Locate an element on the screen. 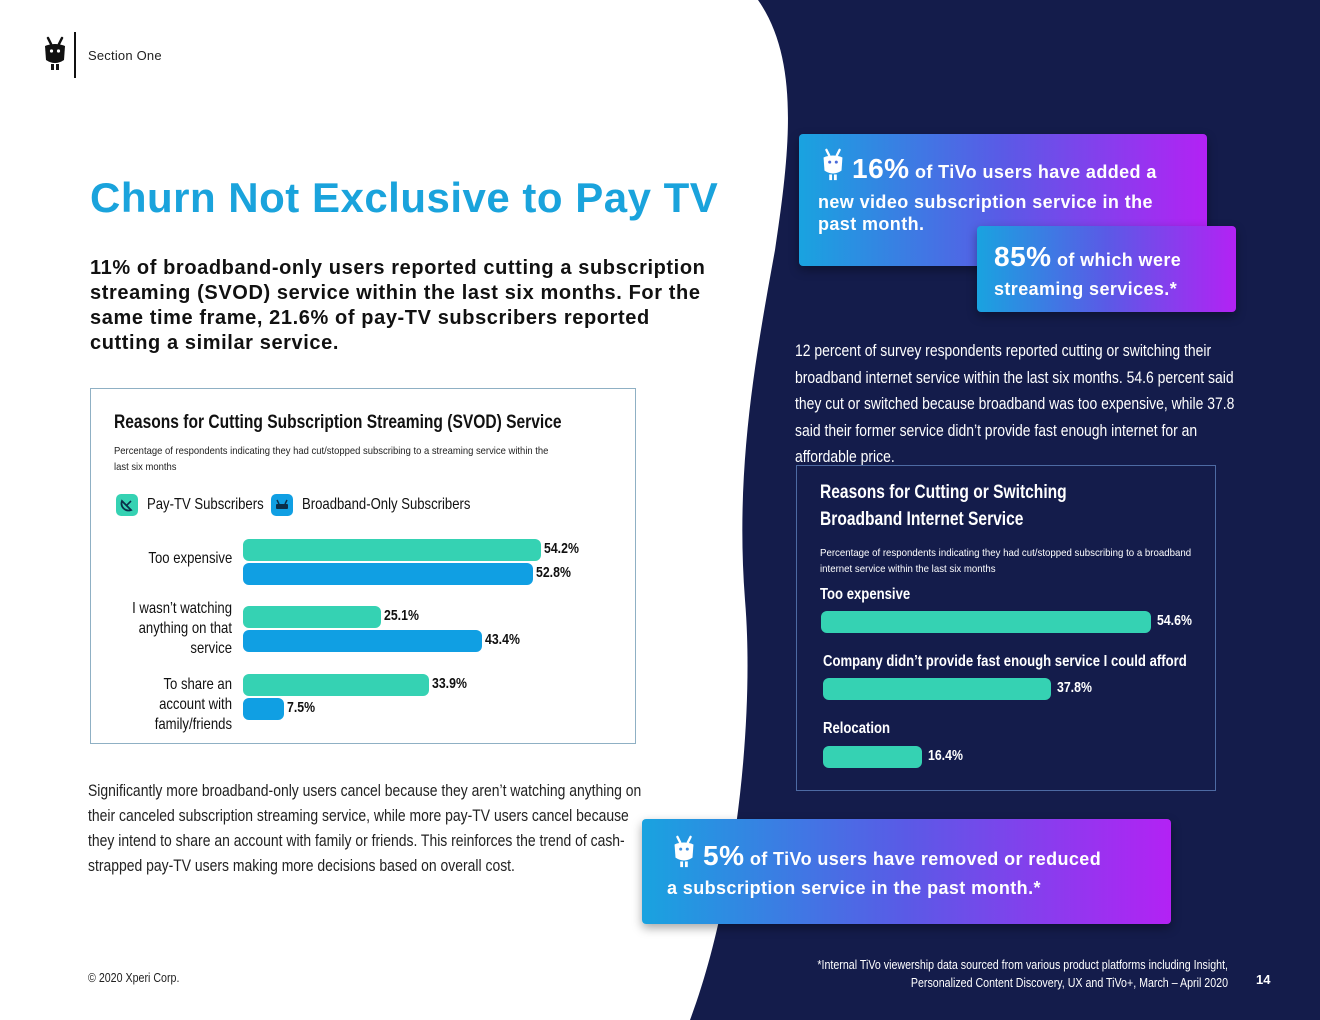 This screenshot has width=1320, height=1020. header-divider is located at coordinates (75, 55).